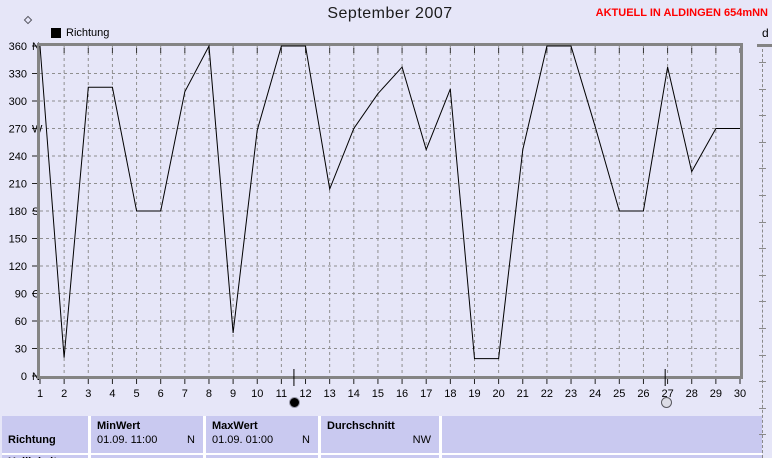 This screenshot has height=458, width=772. What do you see at coordinates (21, 322) in the screenshot?
I see `y-tick-label: 60` at bounding box center [21, 322].